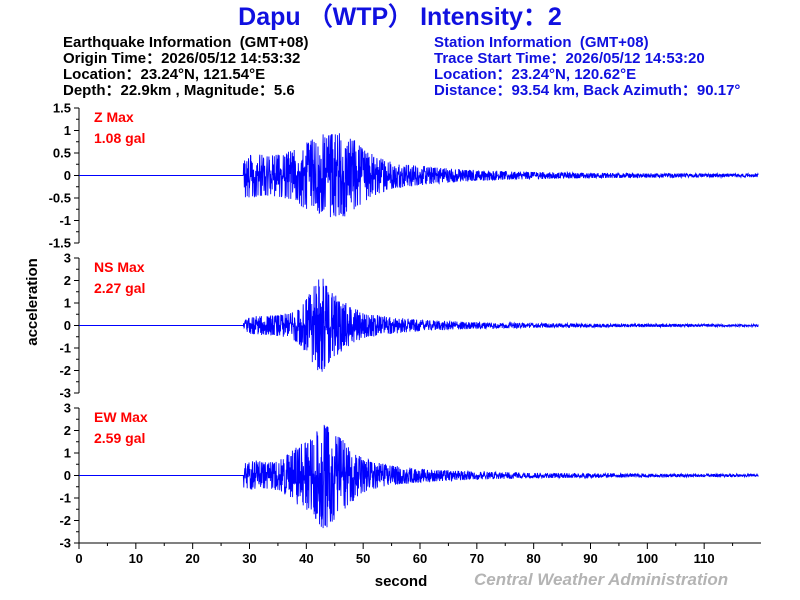 This screenshot has height=600, width=800. What do you see at coordinates (400, 17) in the screenshot?
I see `chart-title: Dapu （WTP） Intensity：2` at bounding box center [400, 17].